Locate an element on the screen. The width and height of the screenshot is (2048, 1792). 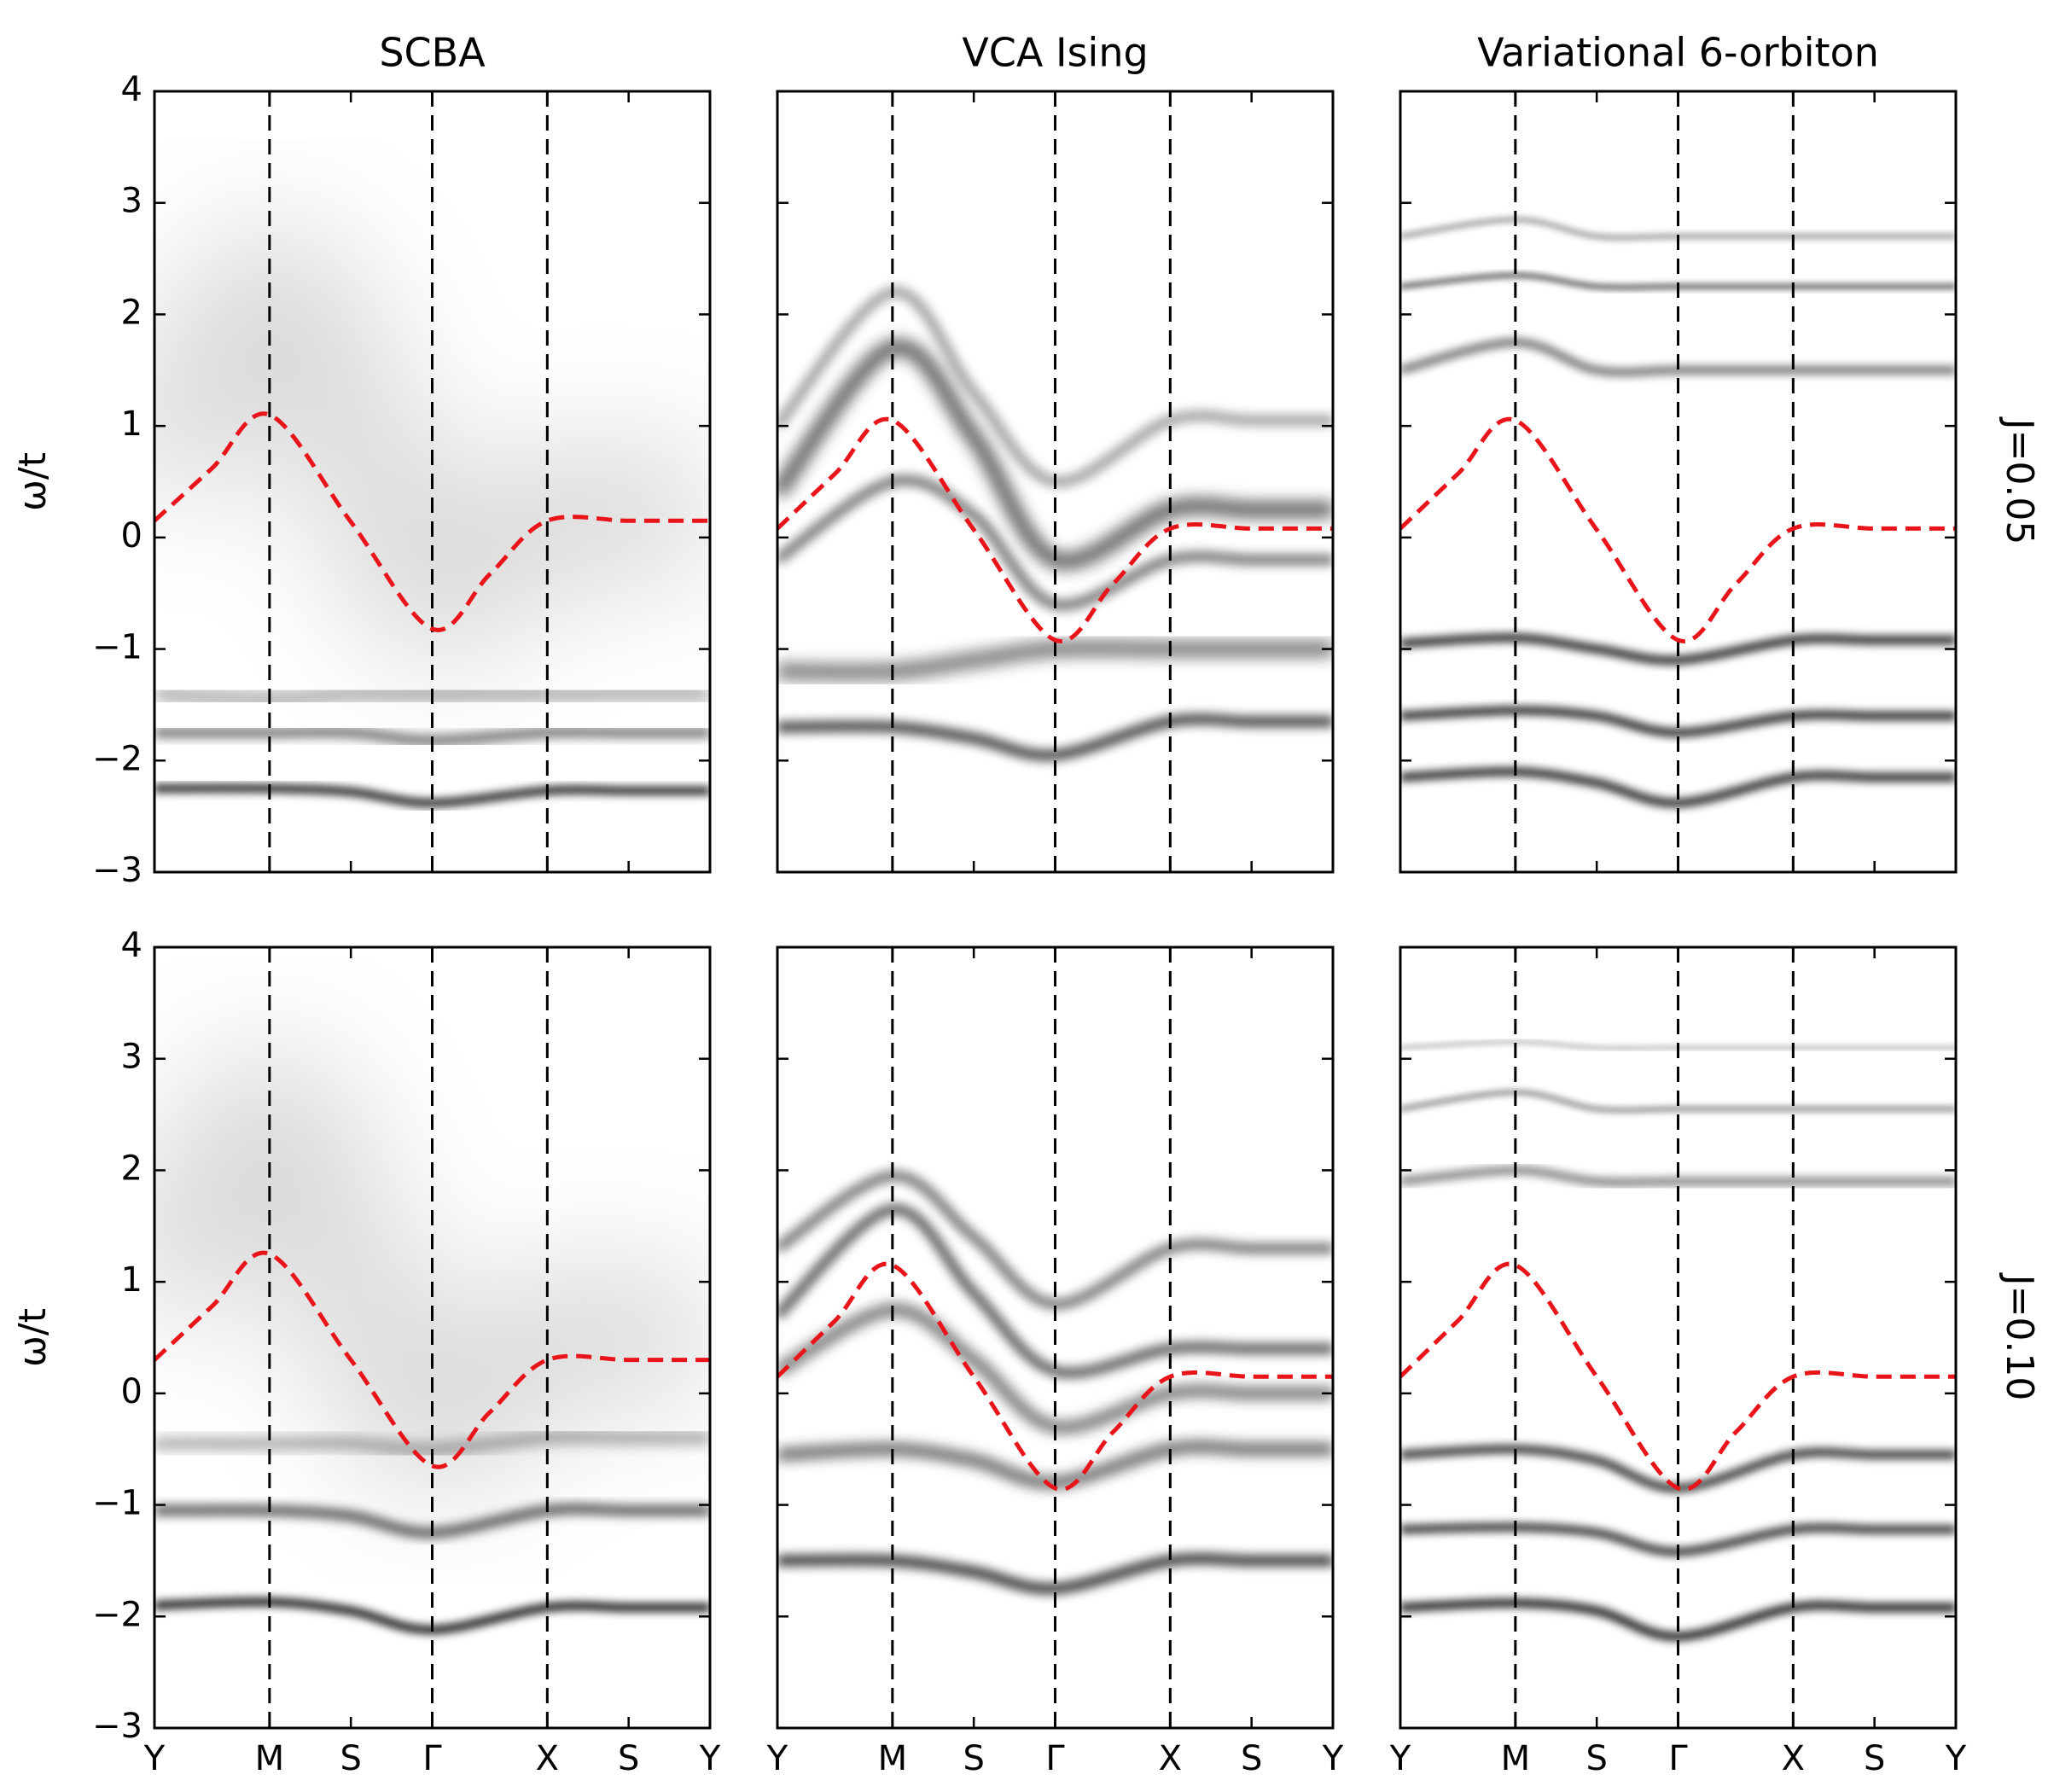
panel: Y M S Γ X S Y J=0.10 is located at coordinates (1715, 1361).